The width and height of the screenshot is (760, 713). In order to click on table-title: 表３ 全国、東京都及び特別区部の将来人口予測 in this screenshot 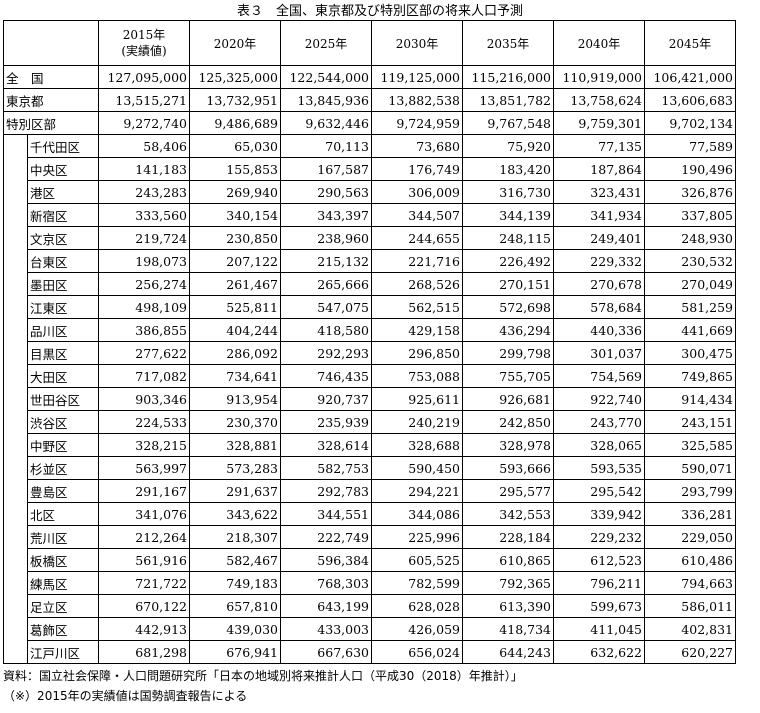, I will do `click(379, 11)`.